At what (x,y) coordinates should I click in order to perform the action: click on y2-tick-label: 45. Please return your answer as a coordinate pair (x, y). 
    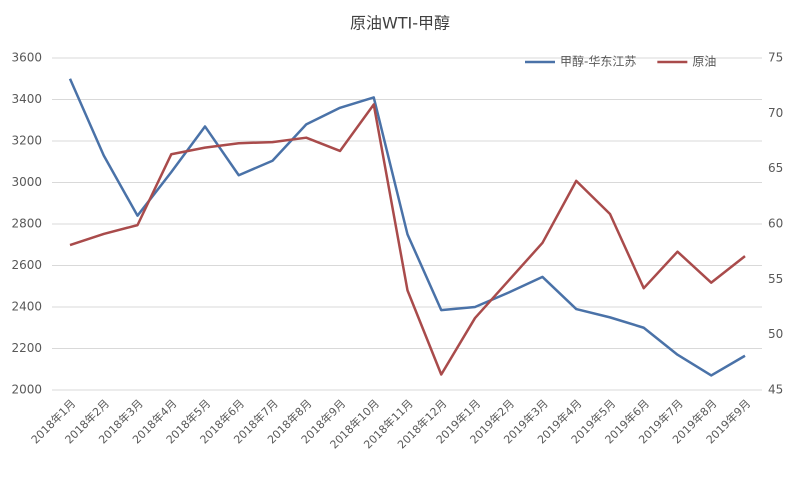
    Looking at the image, I should click on (775, 390).